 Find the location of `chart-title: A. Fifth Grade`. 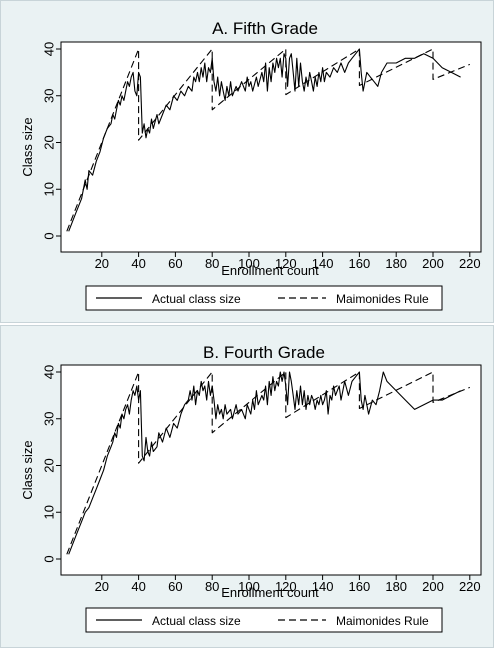

chart-title: A. Fifth Grade is located at coordinates (265, 28).